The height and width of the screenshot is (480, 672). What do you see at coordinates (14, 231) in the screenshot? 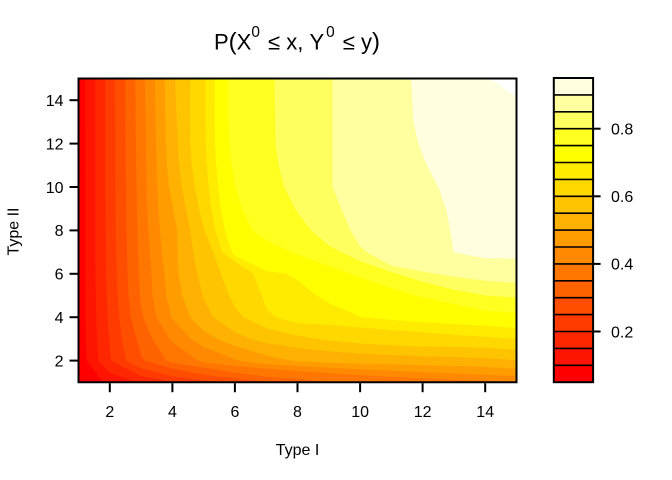
I see `svg-text: Type II` at bounding box center [14, 231].